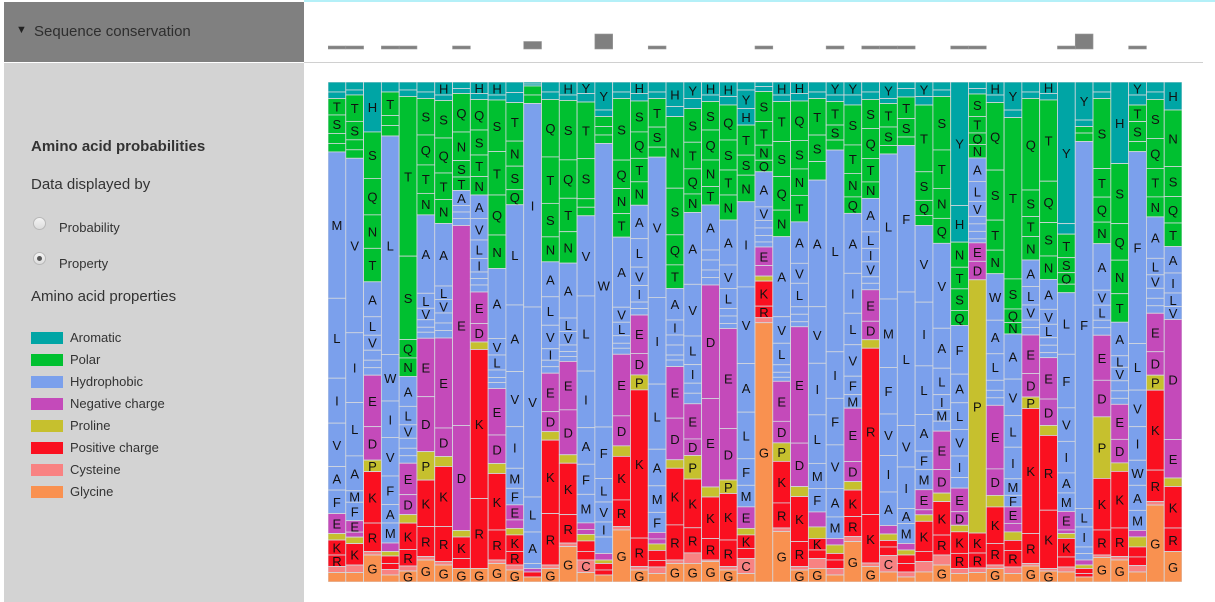 The image size is (1215, 602). Describe the element at coordinates (781, 332) in the screenshot. I see `logo-column: H T S QN A VL E DPK R G` at that location.